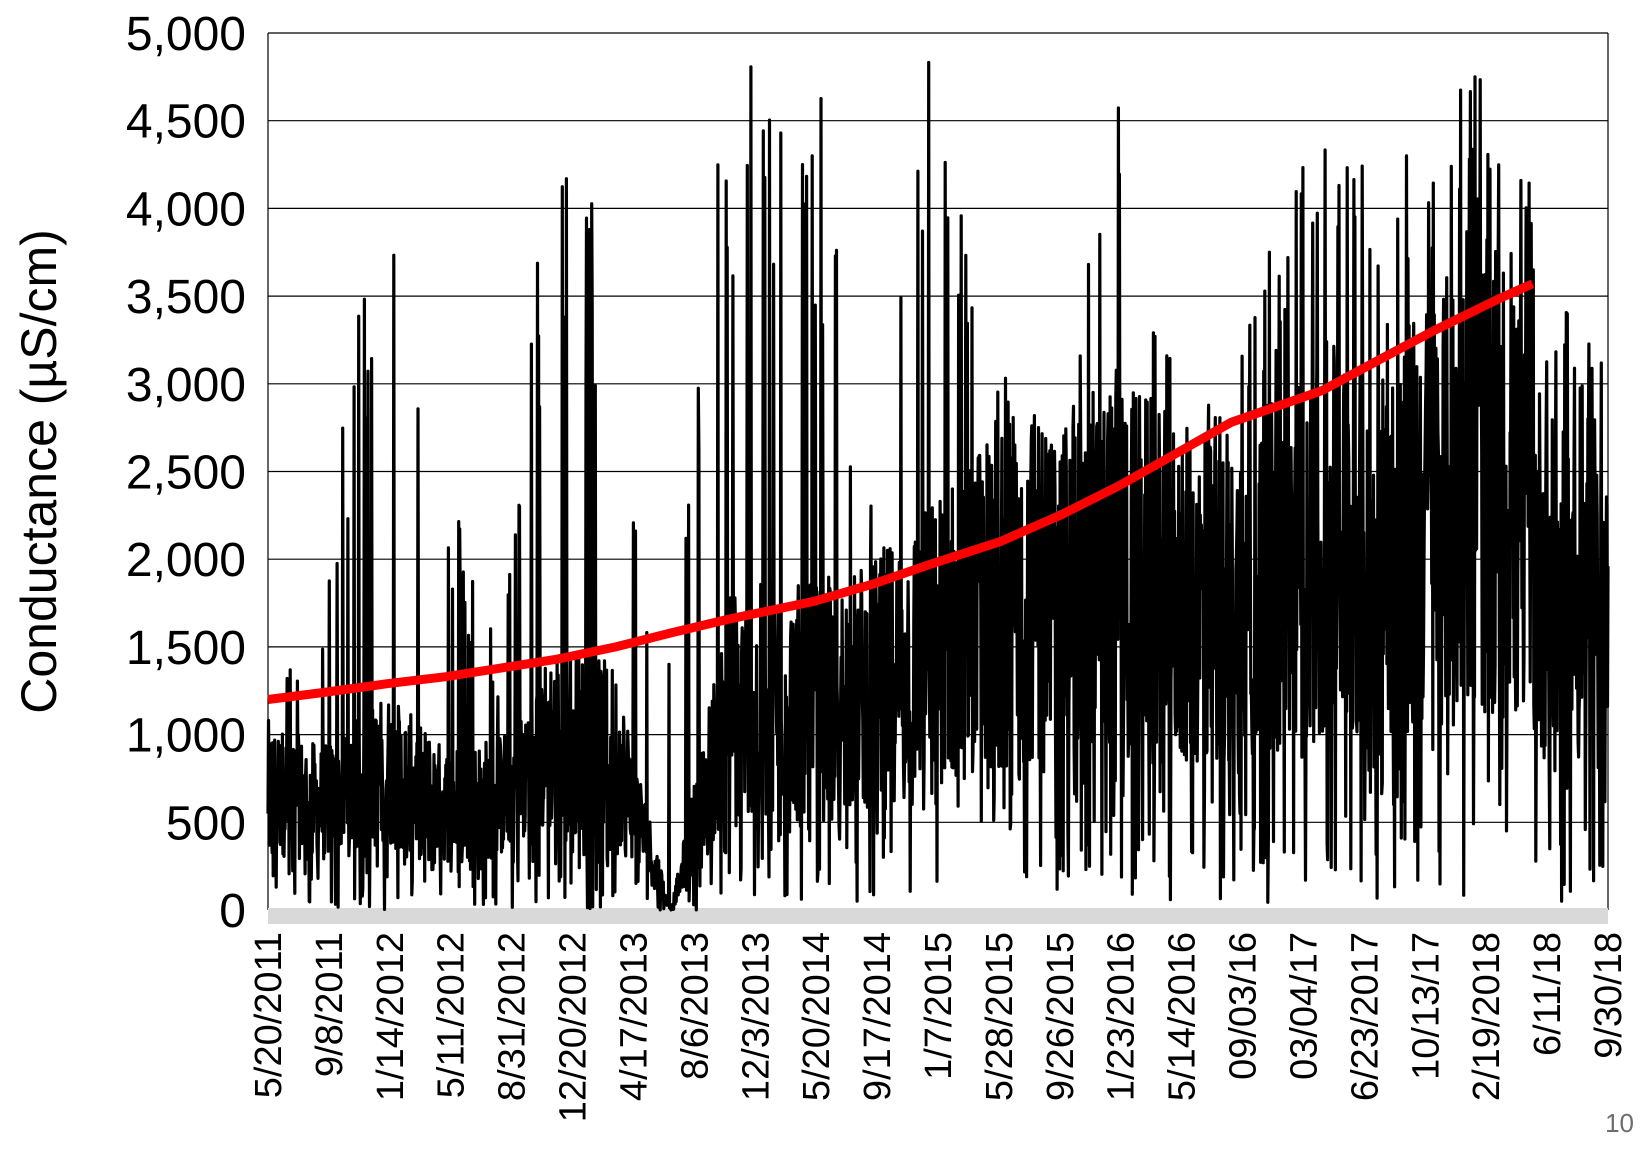  What do you see at coordinates (635, 1016) in the screenshot?
I see `x-tick-label-6: 4/17/2013` at bounding box center [635, 1016].